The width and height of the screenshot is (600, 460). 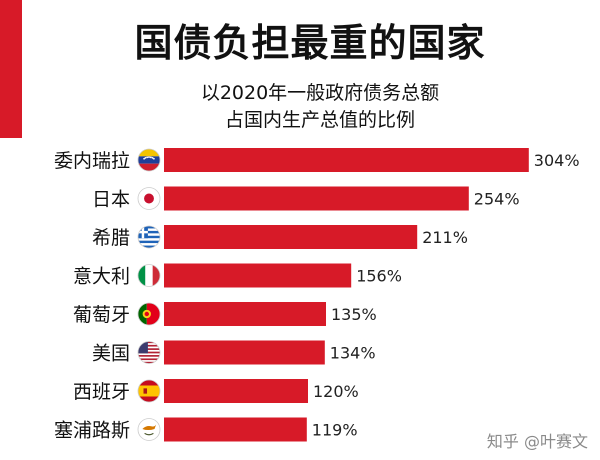 I want to click on category-label: 西班牙, so click(x=101, y=392).